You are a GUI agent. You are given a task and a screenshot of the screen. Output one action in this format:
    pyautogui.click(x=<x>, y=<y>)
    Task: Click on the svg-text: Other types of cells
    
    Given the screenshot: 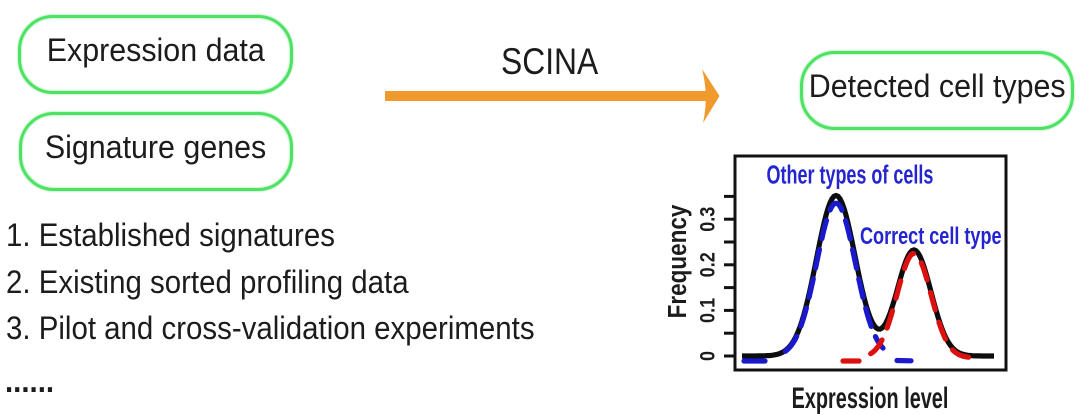 What is the action you would take?
    pyautogui.click(x=850, y=174)
    